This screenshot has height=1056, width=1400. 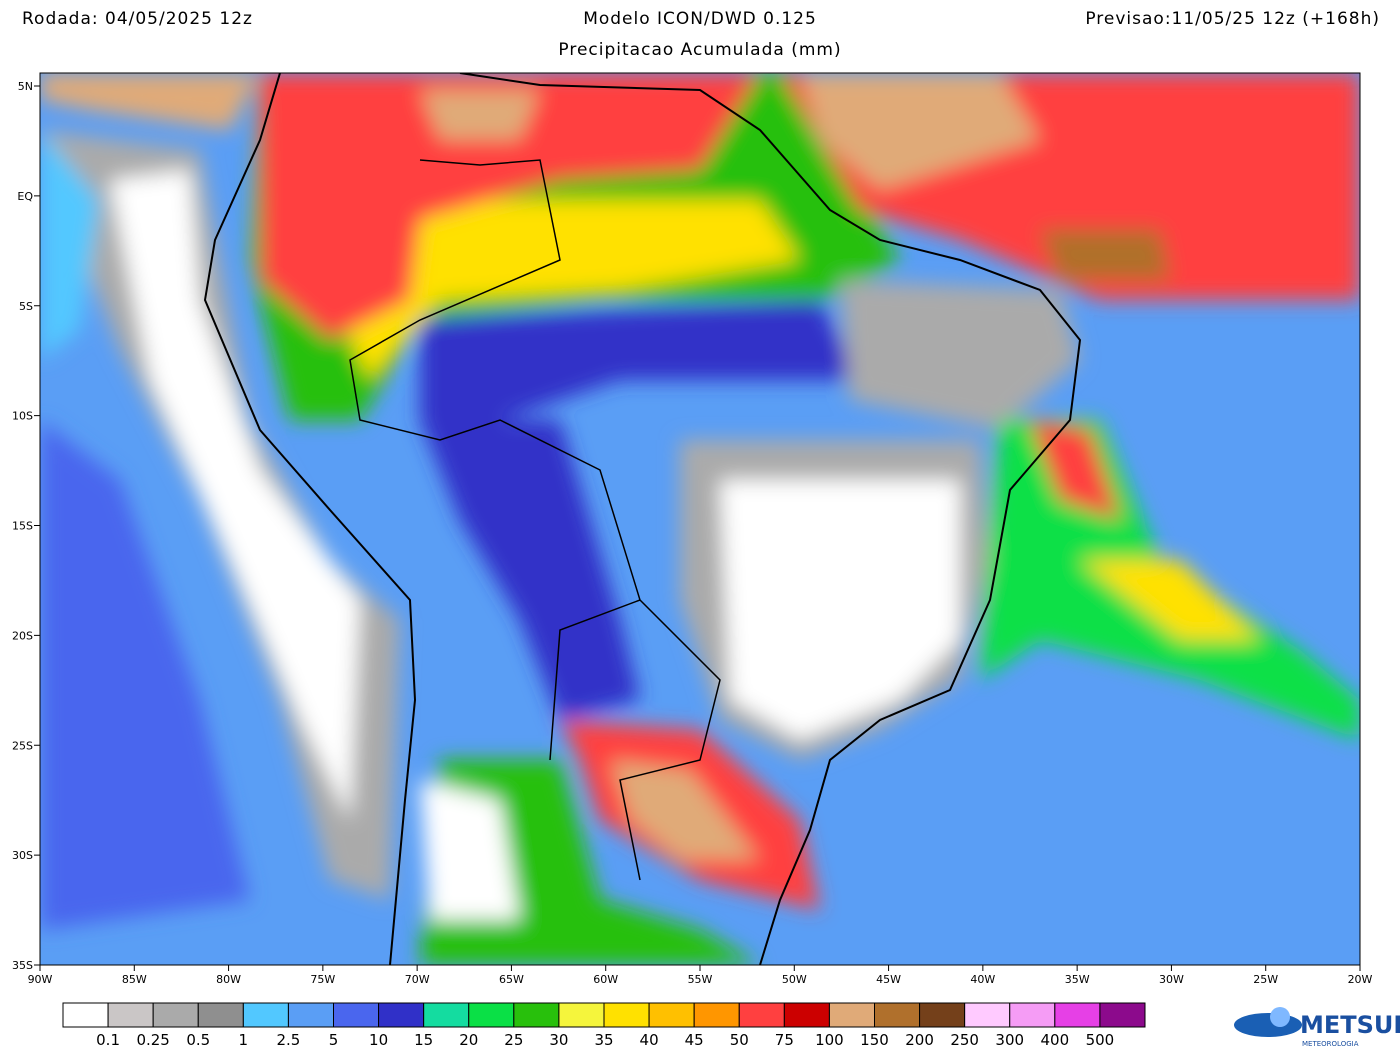 What do you see at coordinates (1360, 979) in the screenshot?
I see `lon-label: 20W` at bounding box center [1360, 979].